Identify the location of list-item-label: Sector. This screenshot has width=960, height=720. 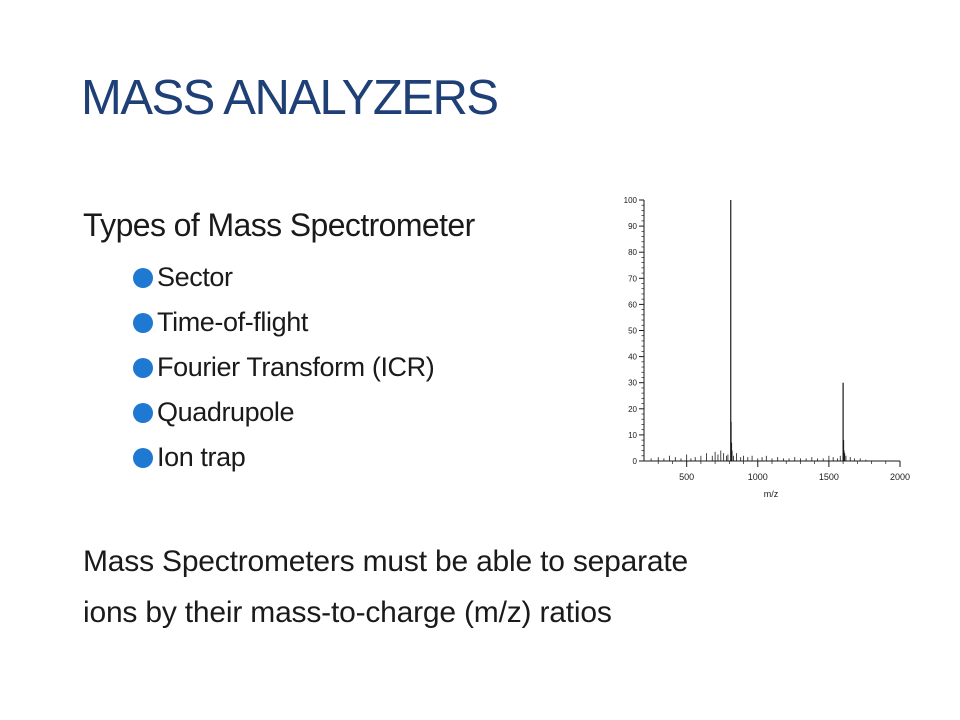
(195, 277).